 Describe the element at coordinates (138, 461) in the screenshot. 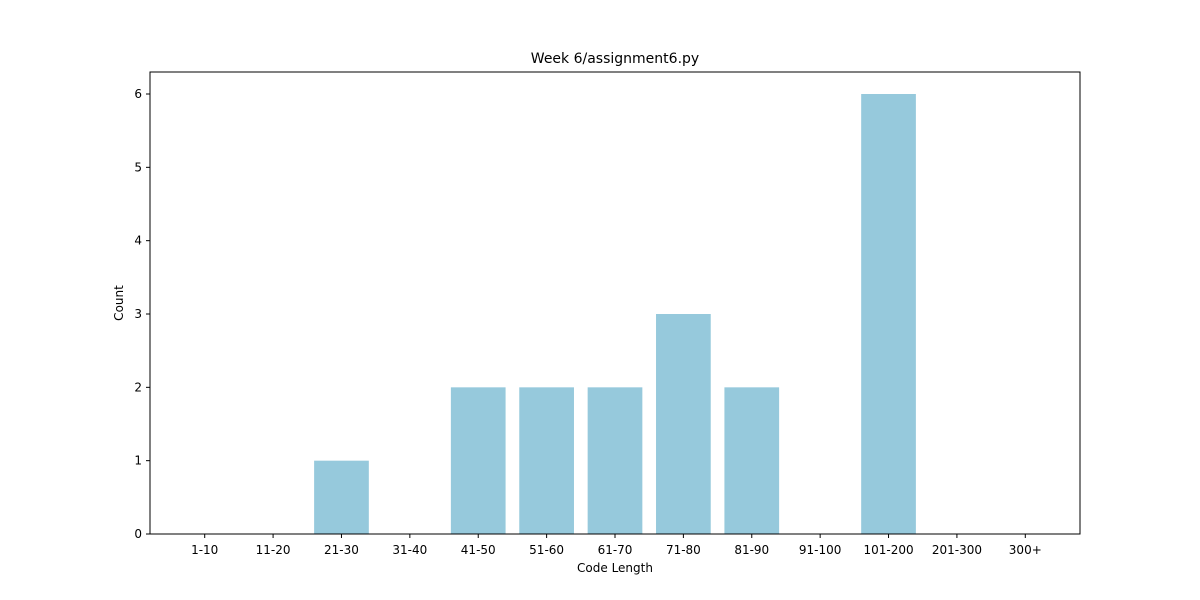

I see `y-tick-label: 1` at that location.